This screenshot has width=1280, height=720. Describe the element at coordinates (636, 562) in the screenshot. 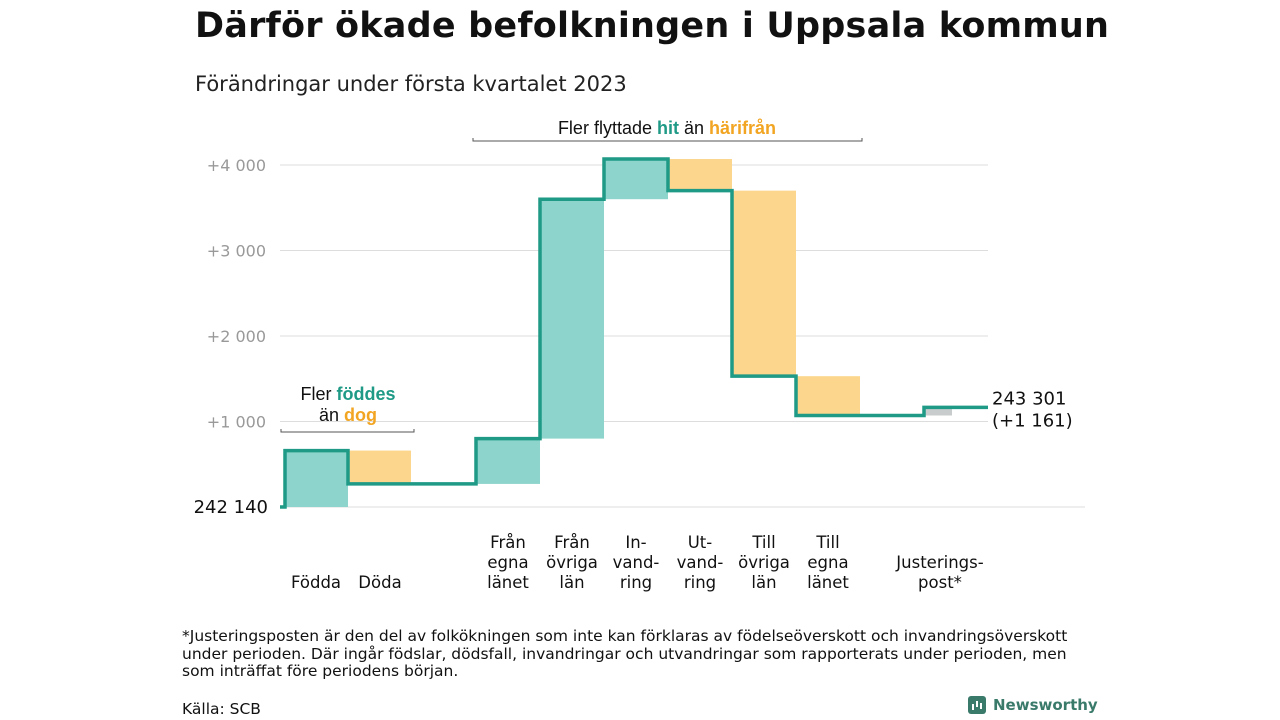

I see `category-label-invandring: vand-` at that location.